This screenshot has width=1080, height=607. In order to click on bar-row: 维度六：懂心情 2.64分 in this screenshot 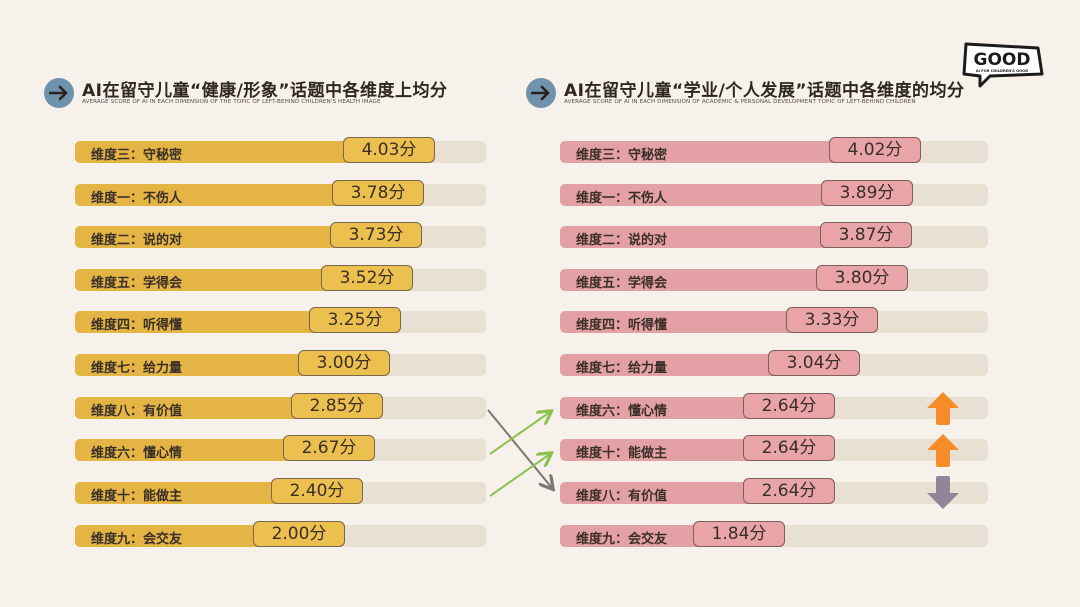, I will do `click(774, 406)`.